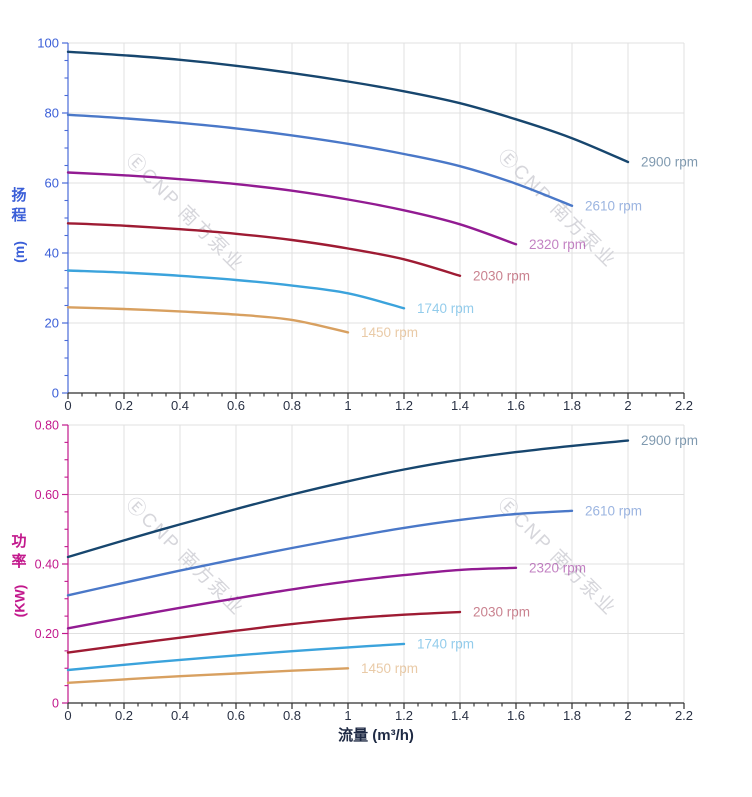  What do you see at coordinates (19, 561) in the screenshot?
I see `power-axis-char2: 率` at bounding box center [19, 561].